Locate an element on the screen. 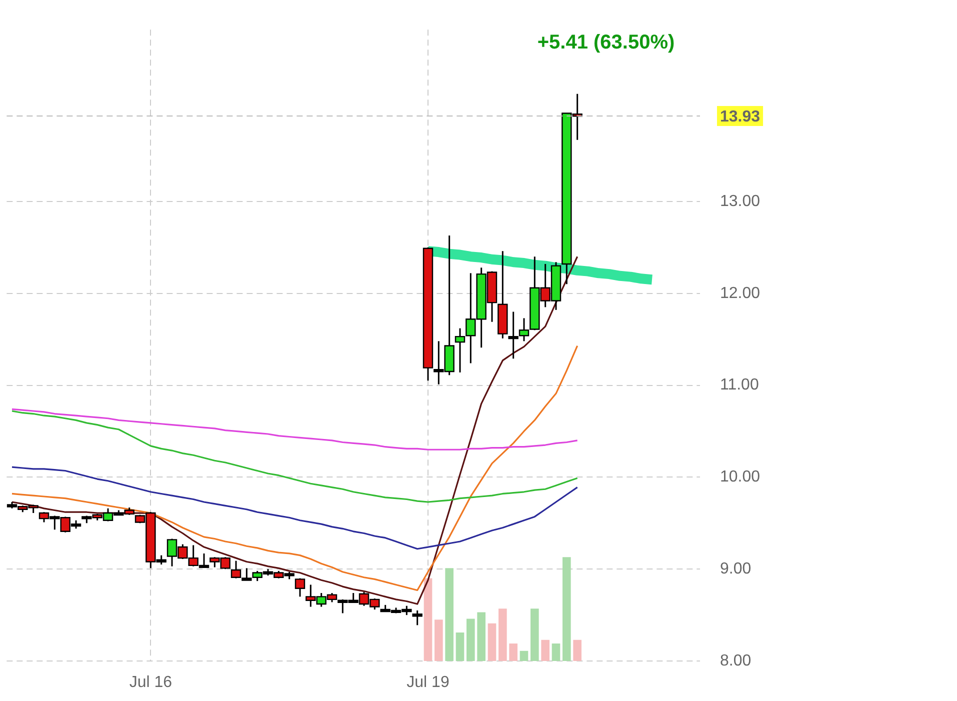 The width and height of the screenshot is (957, 701). annotation: +5.41 (63.50%) is located at coordinates (606, 43).